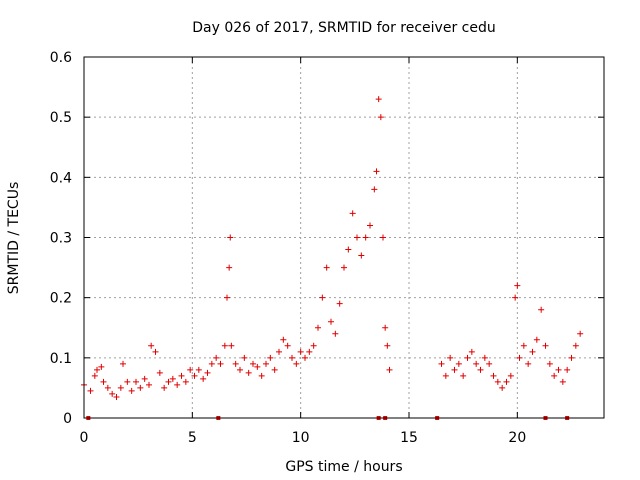 The width and height of the screenshot is (640, 480). I want to click on x-tick-label: 10, so click(301, 438).